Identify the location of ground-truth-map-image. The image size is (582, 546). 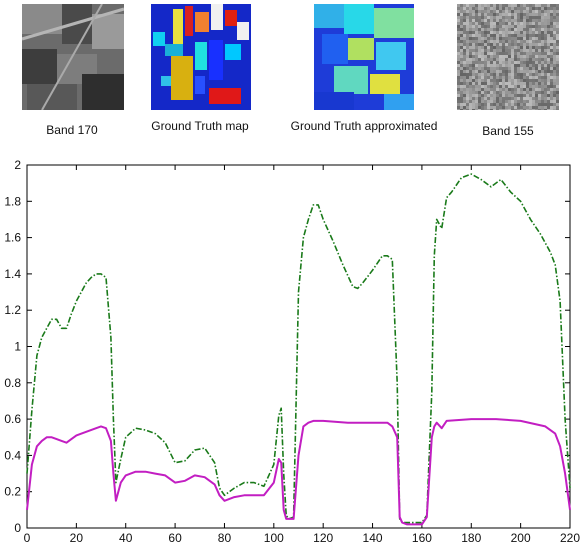
(201, 57).